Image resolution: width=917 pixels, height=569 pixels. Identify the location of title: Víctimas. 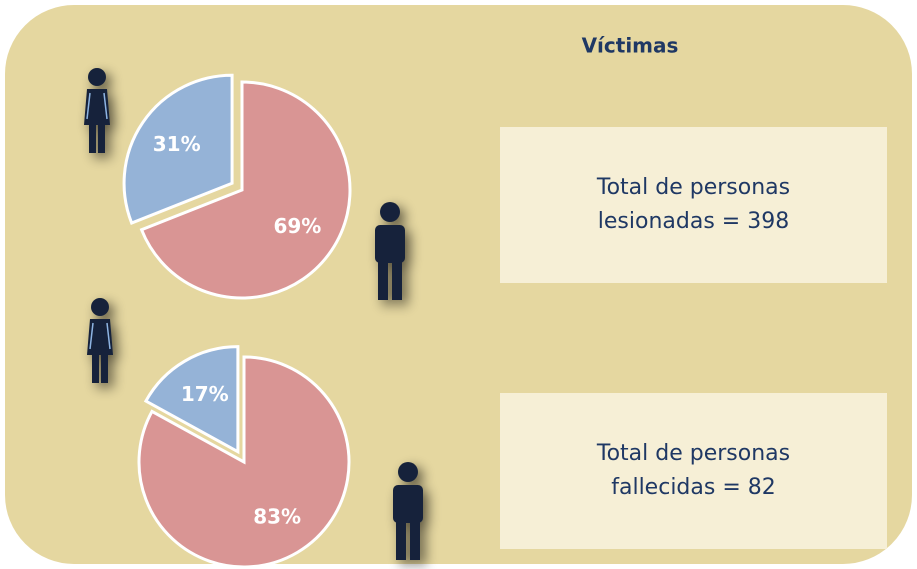
(630, 46).